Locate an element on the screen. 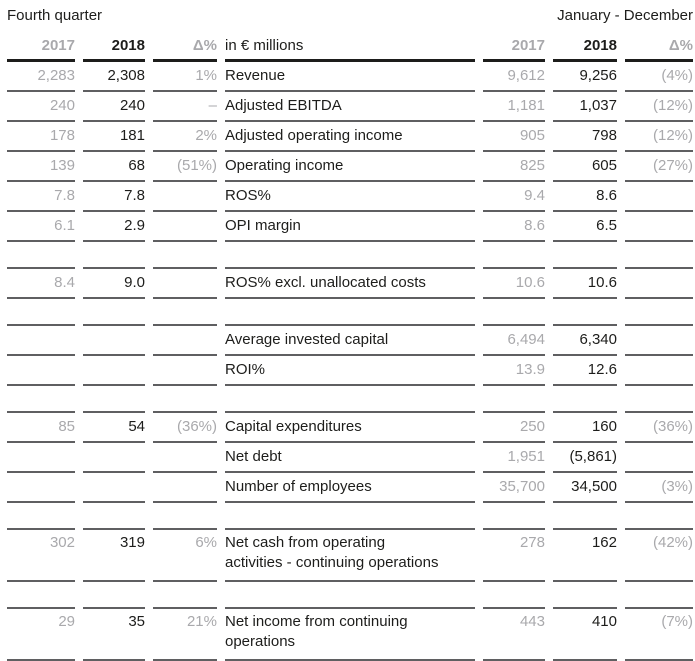 The height and width of the screenshot is (661, 695). header-fy-delta: Δ% is located at coordinates (659, 45).